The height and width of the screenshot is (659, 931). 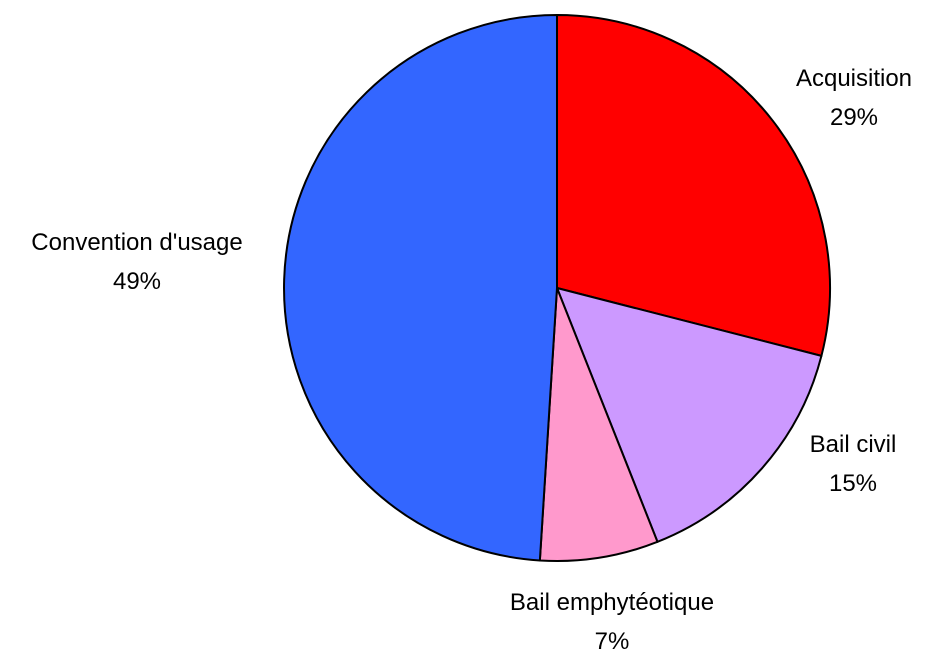 What do you see at coordinates (854, 78) in the screenshot?
I see `slice-label-acquisition: Acquisition` at bounding box center [854, 78].